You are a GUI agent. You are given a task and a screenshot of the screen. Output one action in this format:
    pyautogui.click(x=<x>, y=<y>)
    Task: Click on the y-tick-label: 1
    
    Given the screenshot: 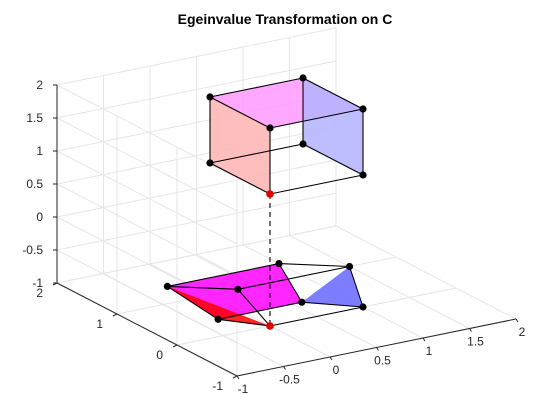 What is the action you would take?
    pyautogui.click(x=99, y=324)
    